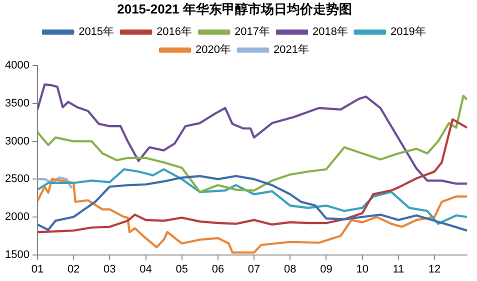 The height and width of the screenshot is (281, 477). Describe the element at coordinates (234, 8) in the screenshot. I see `chart-title: 2015-2021 年华东甲醇市场日均价走势图` at that location.